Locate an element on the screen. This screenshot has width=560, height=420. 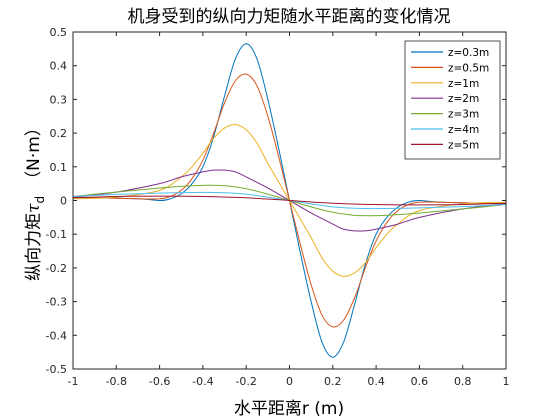
y-axis-label-subscript: d is located at coordinates (40, 200).